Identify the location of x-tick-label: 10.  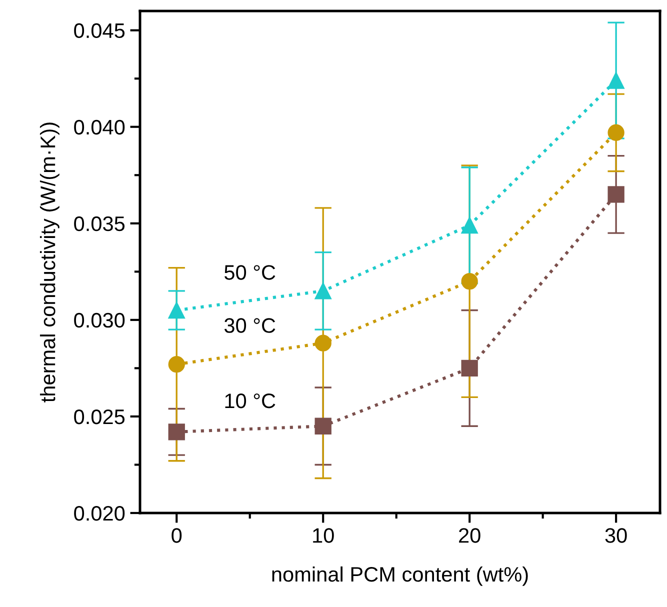
(323, 535).